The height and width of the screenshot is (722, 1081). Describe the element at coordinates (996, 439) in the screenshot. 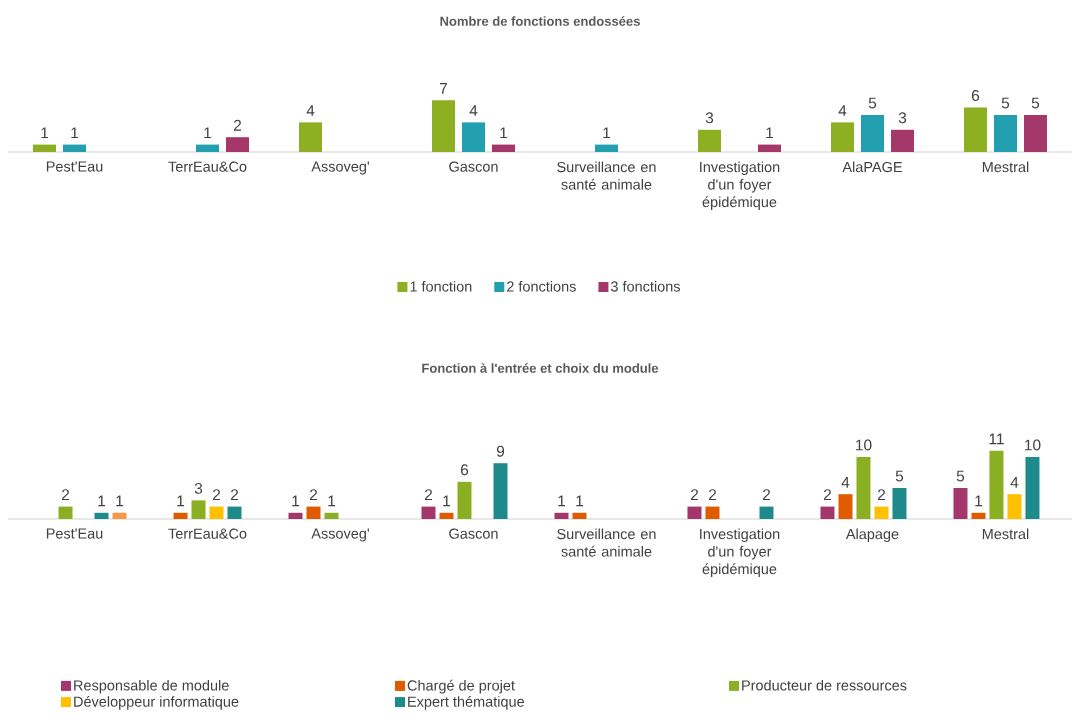

I see `data-label: 11` at that location.